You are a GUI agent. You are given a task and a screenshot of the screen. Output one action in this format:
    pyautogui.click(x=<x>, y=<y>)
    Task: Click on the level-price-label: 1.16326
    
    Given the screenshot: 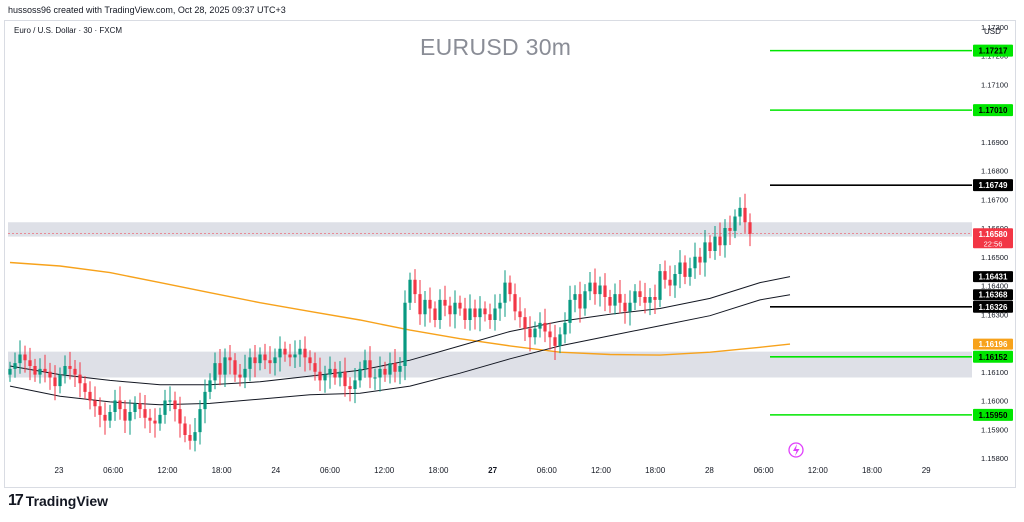 What is the action you would take?
    pyautogui.click(x=993, y=306)
    